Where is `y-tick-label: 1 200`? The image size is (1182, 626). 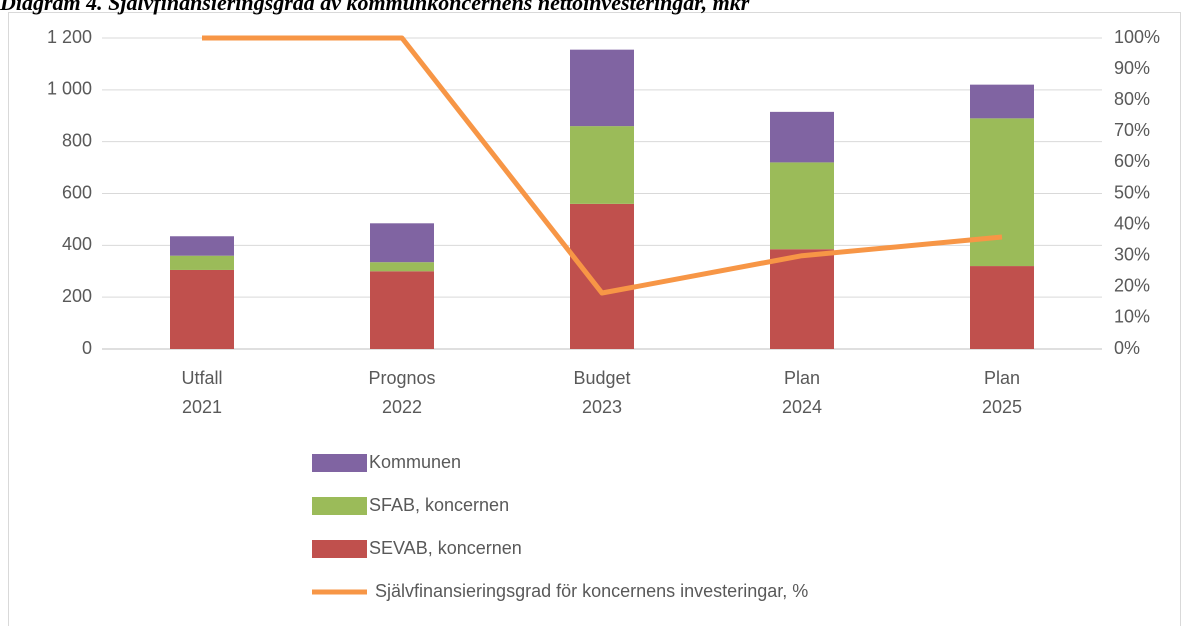 y-tick-label: 1 200 is located at coordinates (69, 37).